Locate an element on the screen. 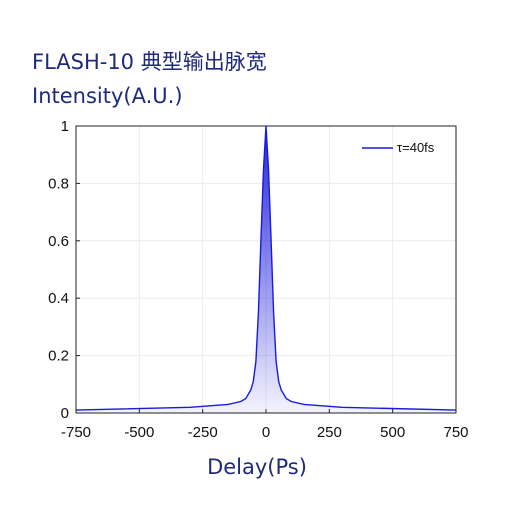 Image resolution: width=515 pixels, height=515 pixels. x-tick-label: -500 is located at coordinates (139, 432).